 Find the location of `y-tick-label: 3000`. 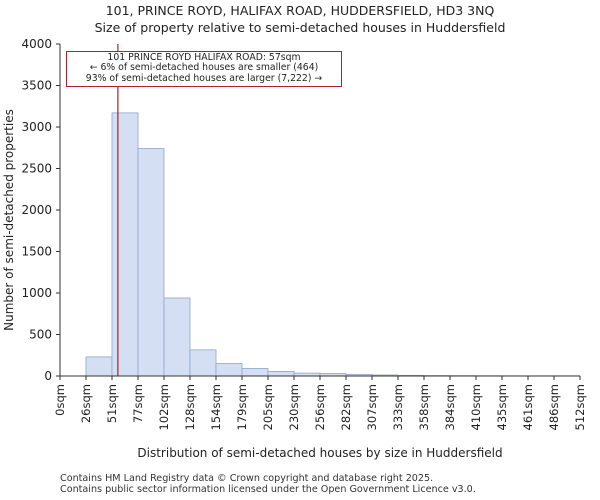

y-tick-label: 3000 is located at coordinates (36, 127).